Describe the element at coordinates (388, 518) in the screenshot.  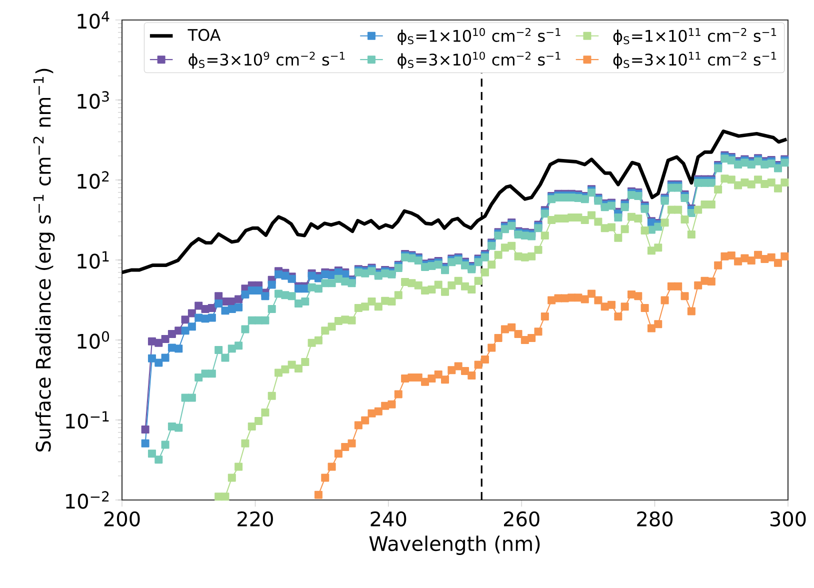
I see `x-tick-label: 240` at that location.